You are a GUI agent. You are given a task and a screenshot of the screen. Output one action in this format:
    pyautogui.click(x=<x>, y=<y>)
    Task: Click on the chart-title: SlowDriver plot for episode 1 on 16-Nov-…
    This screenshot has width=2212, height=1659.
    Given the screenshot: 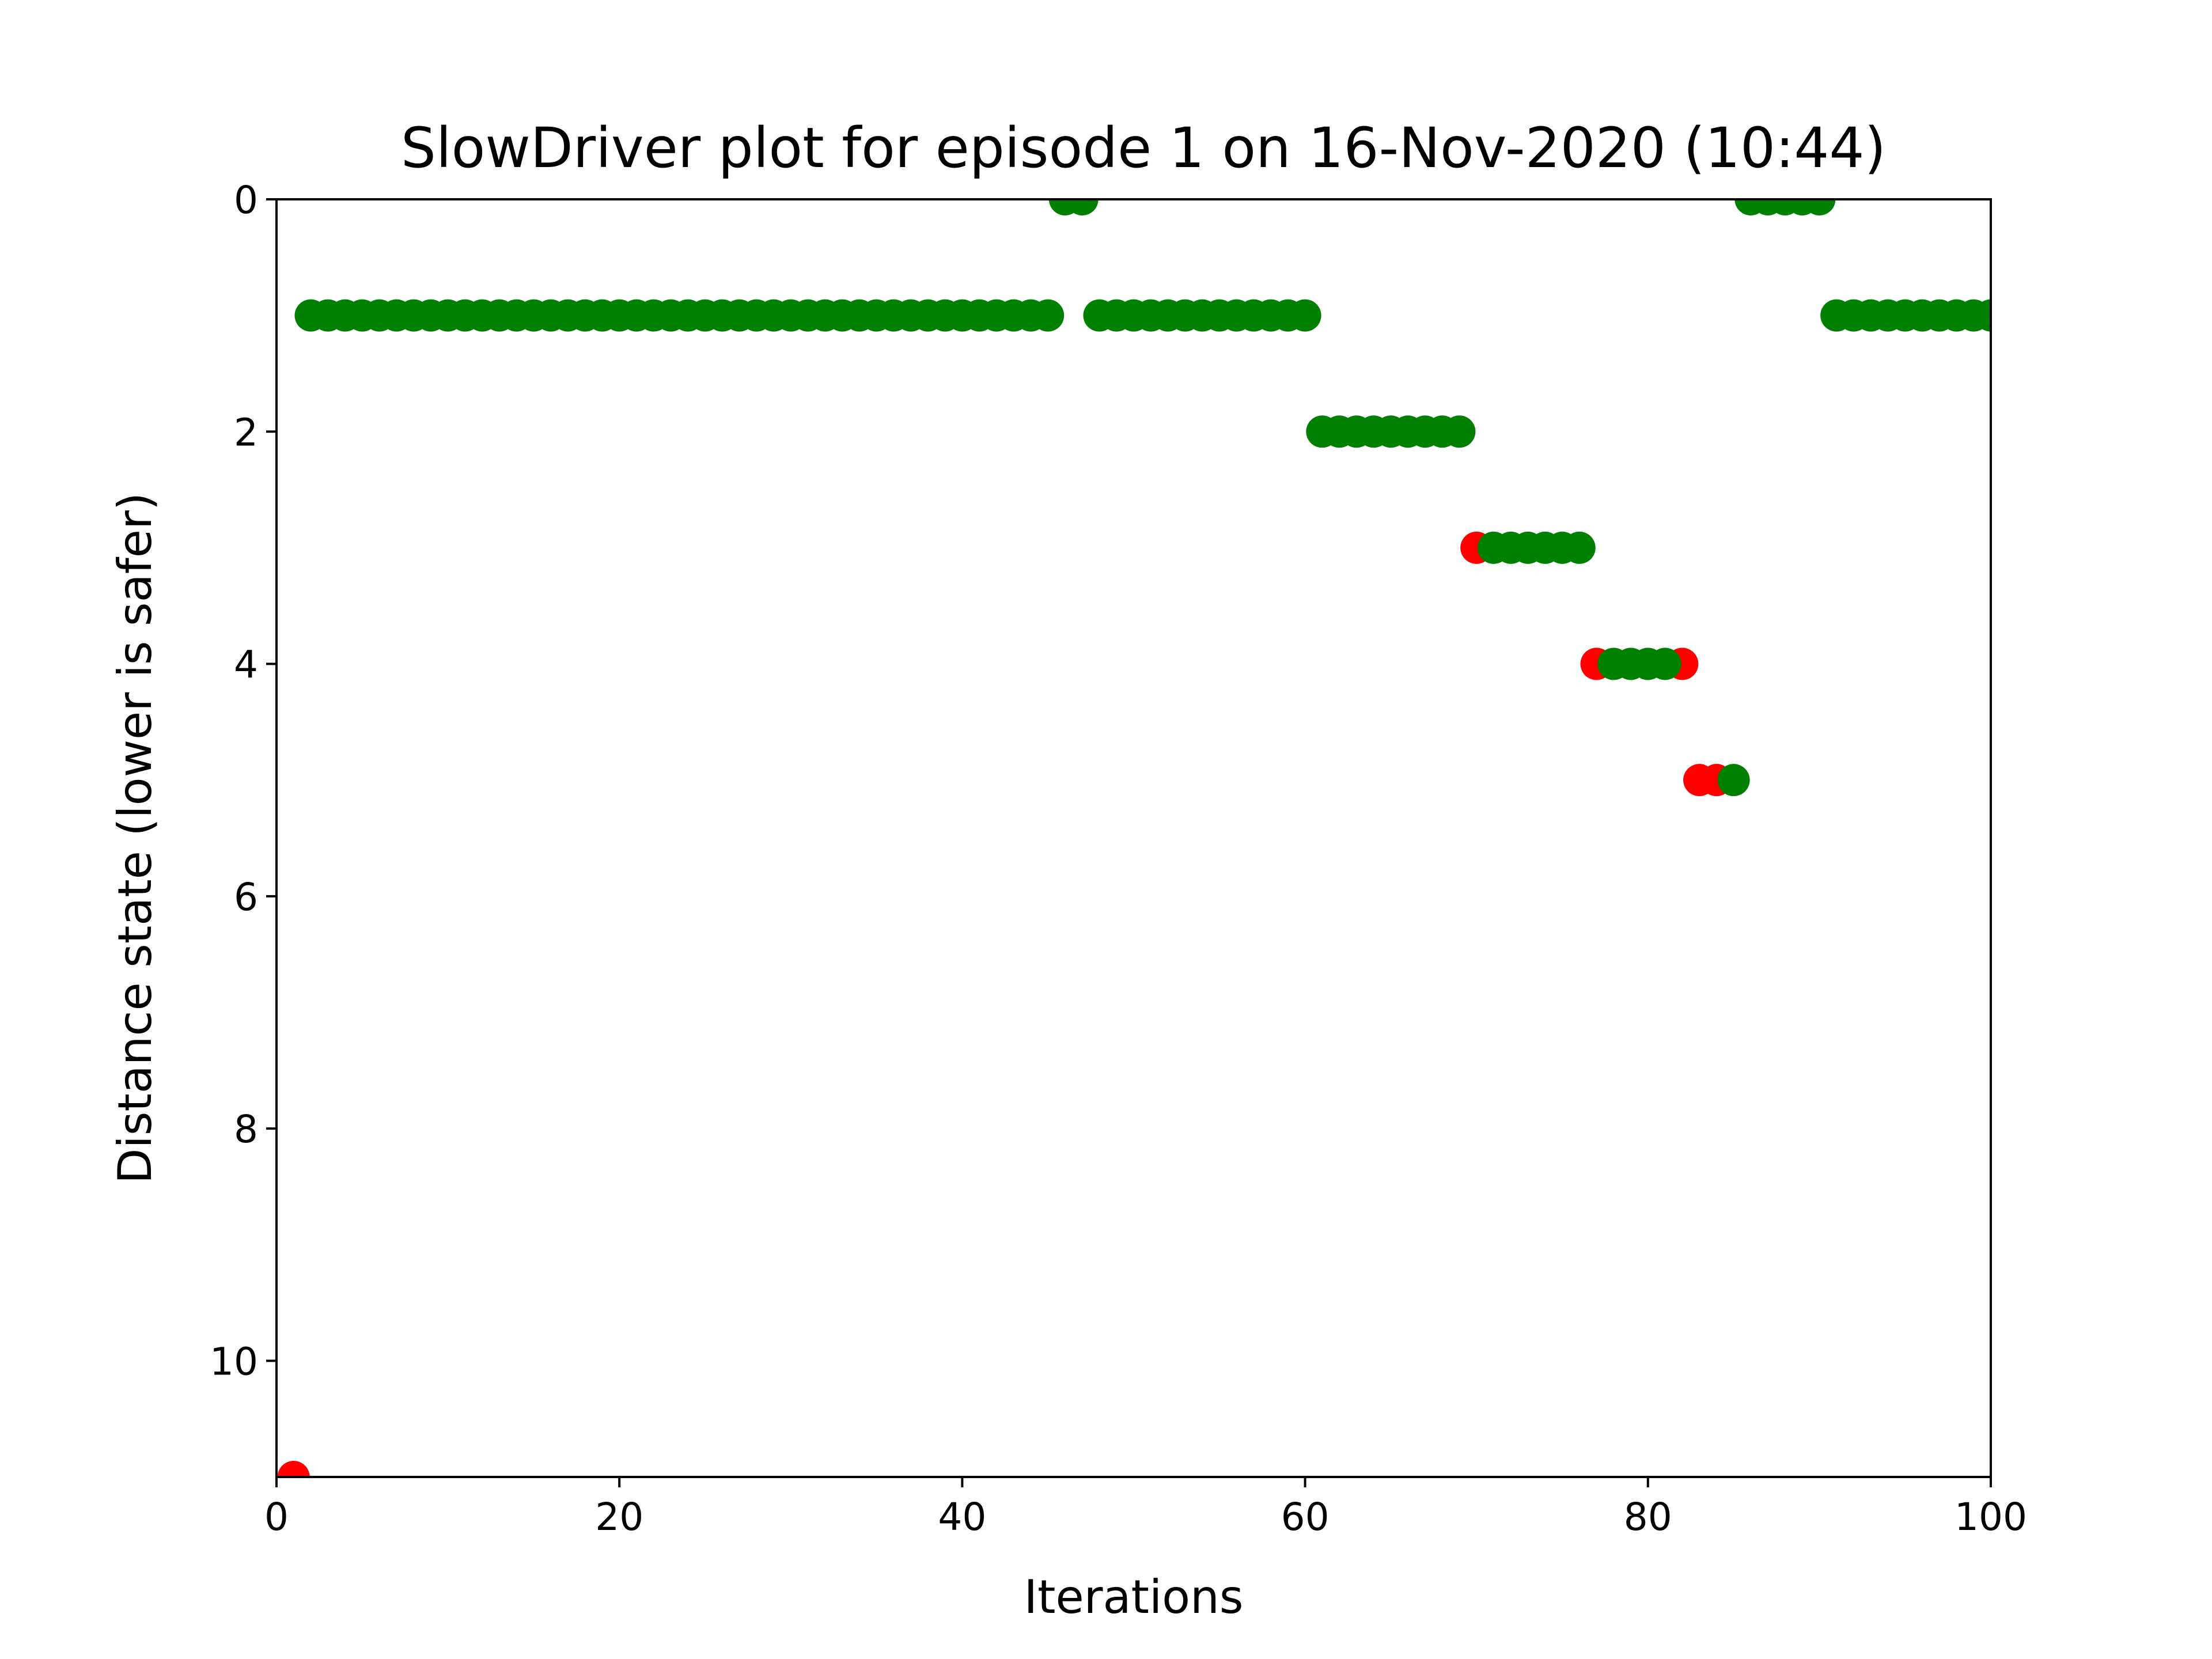 What is the action you would take?
    pyautogui.click(x=1143, y=148)
    